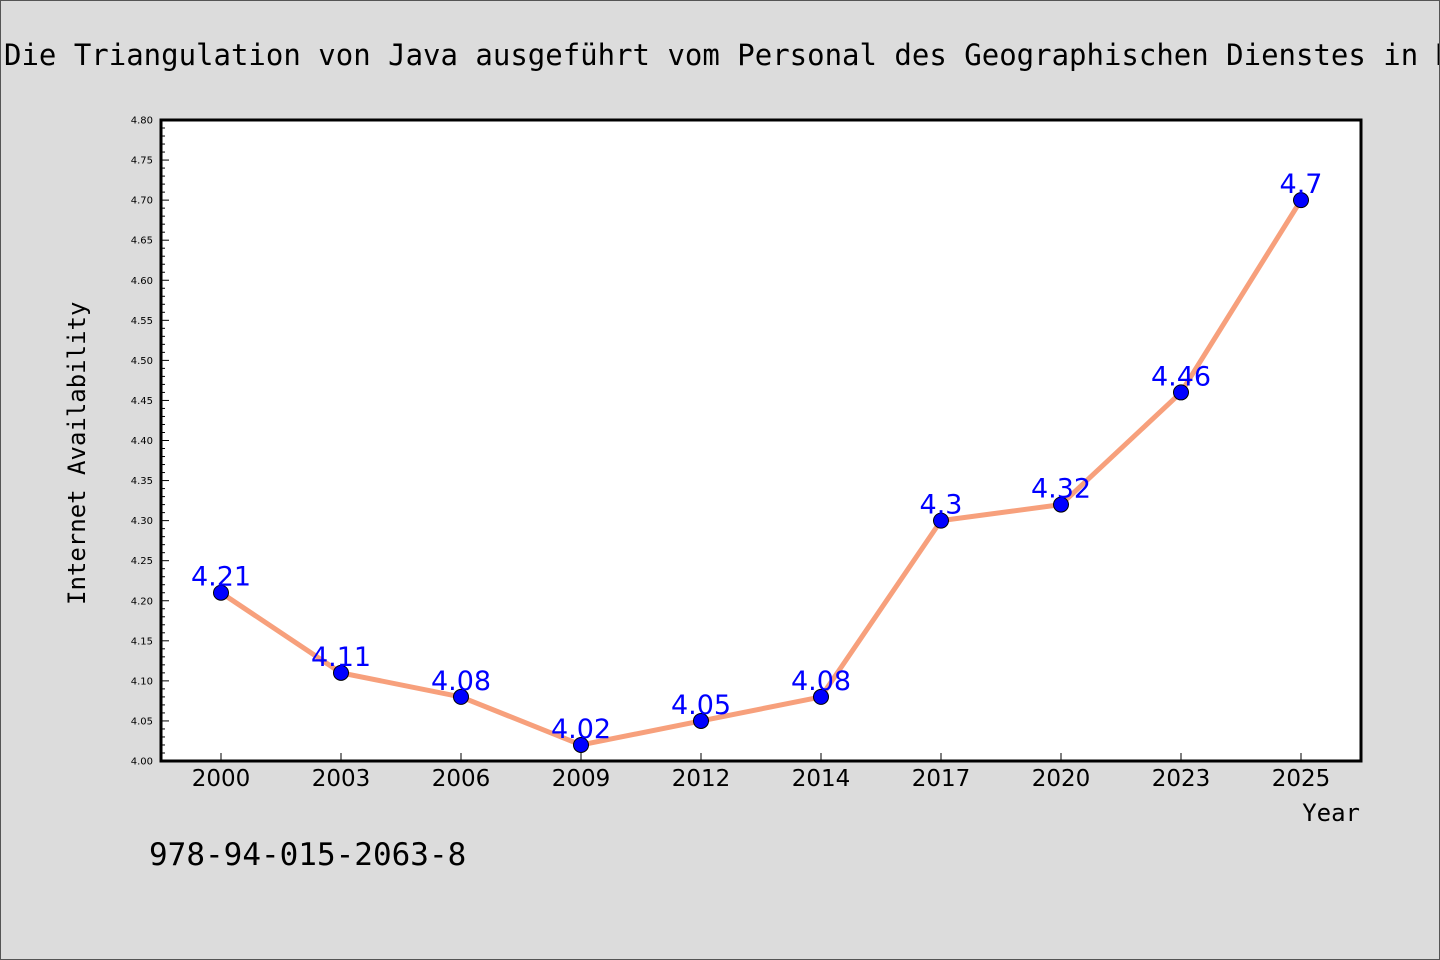 Image resolution: width=1440 pixels, height=960 pixels. Describe the element at coordinates (142, 401) in the screenshot. I see `y-tick-label: 4.45` at that location.